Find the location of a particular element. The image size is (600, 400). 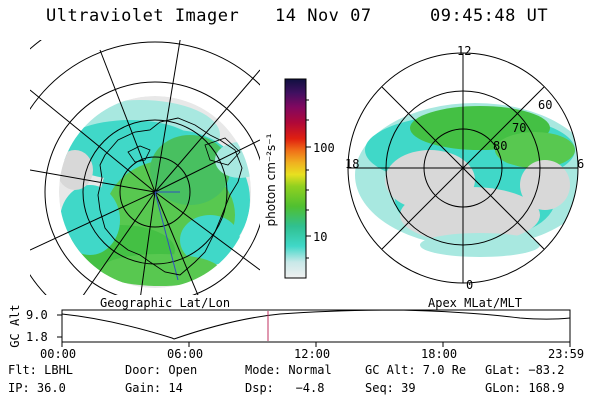

altitude-ylabel: GC Alt is located at coordinates (15, 326).